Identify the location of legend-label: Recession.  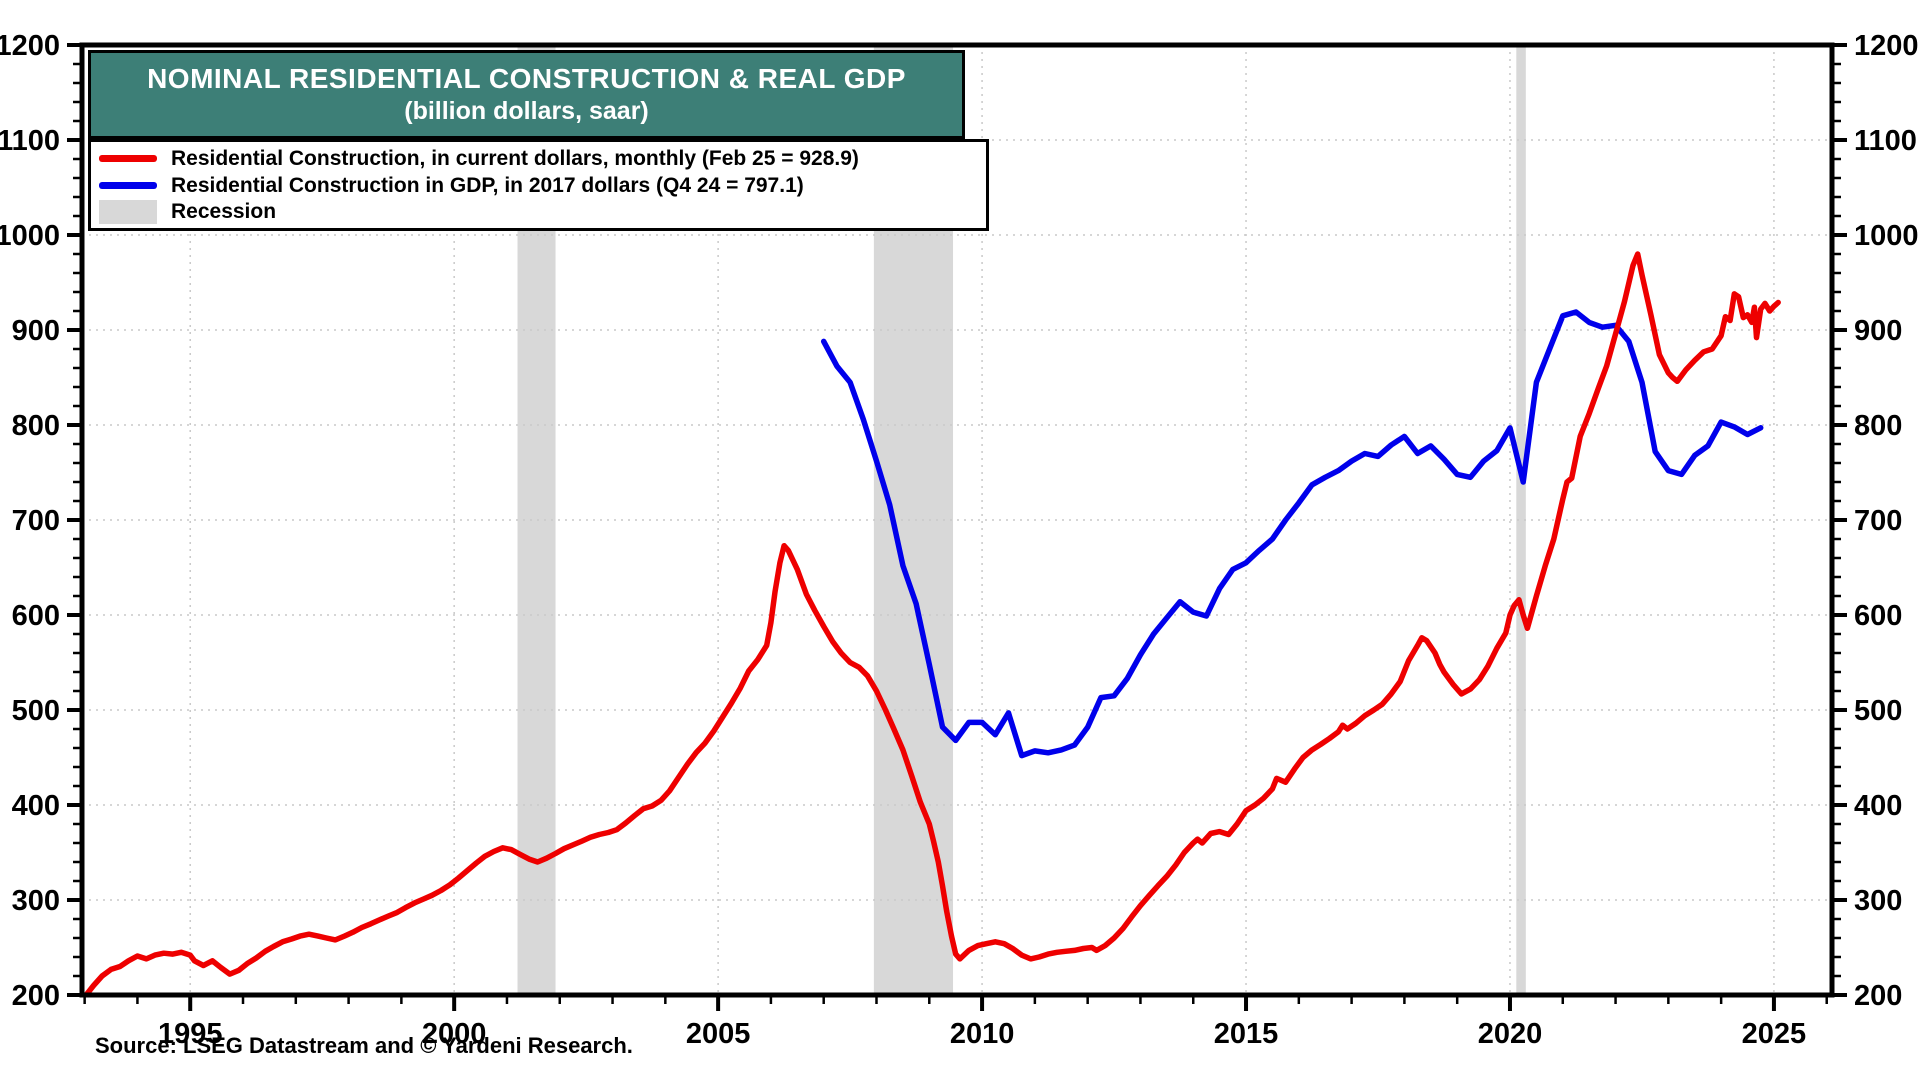
(224, 212).